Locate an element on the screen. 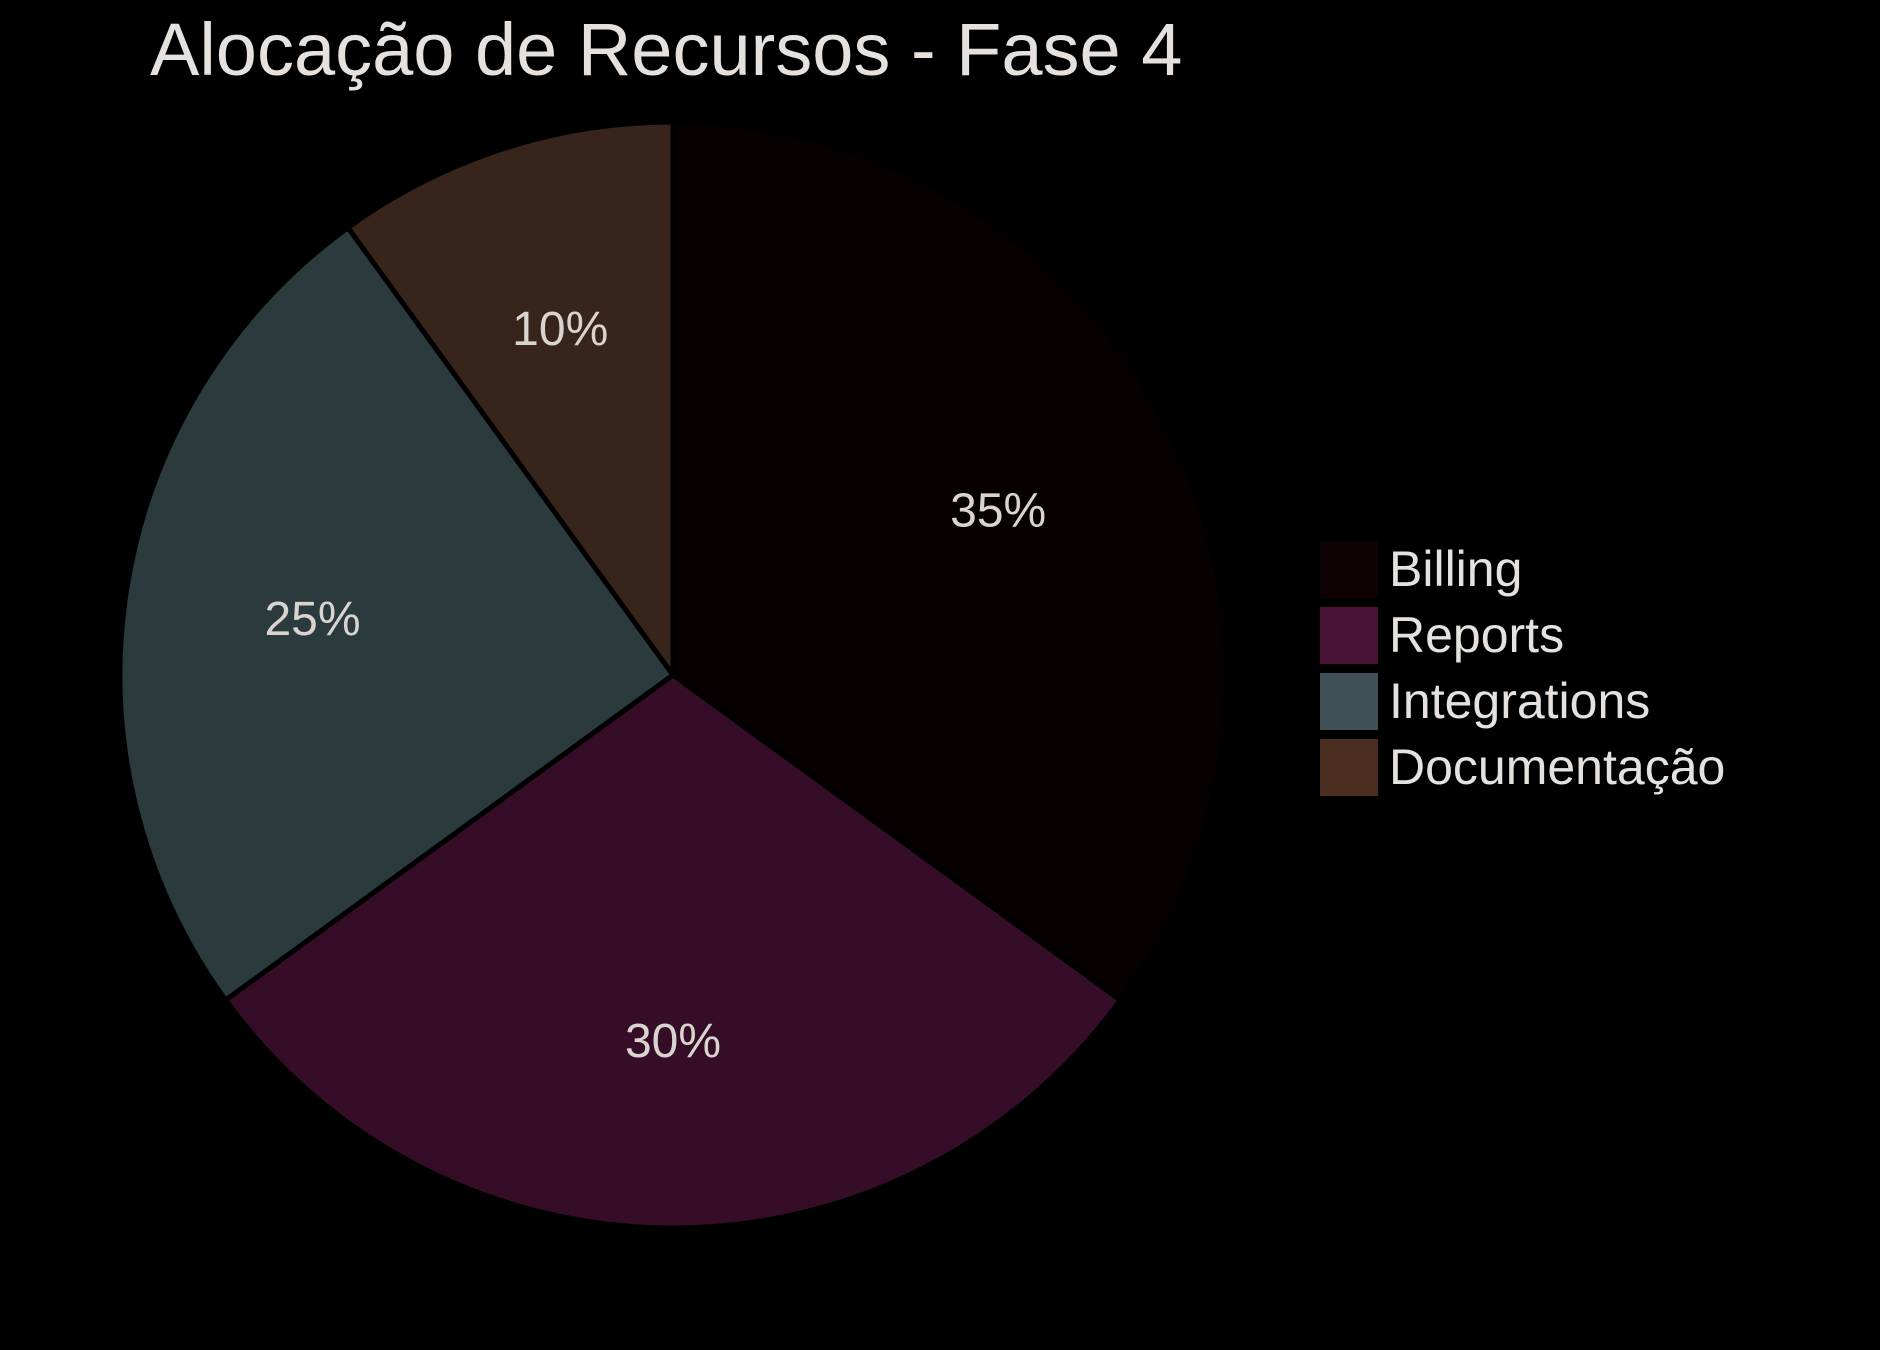 The height and width of the screenshot is (1350, 1880). slice-label-billing: 35% is located at coordinates (998, 510).